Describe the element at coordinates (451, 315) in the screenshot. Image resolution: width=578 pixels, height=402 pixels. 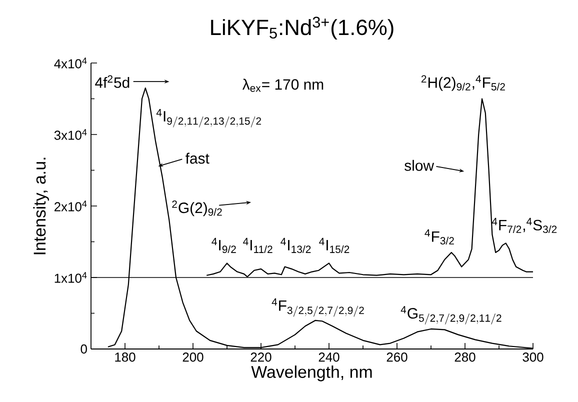
I see `annotation: $\mathrm{^{4}G_{5/2,7/2,9/2,11/2}}$` at that location.